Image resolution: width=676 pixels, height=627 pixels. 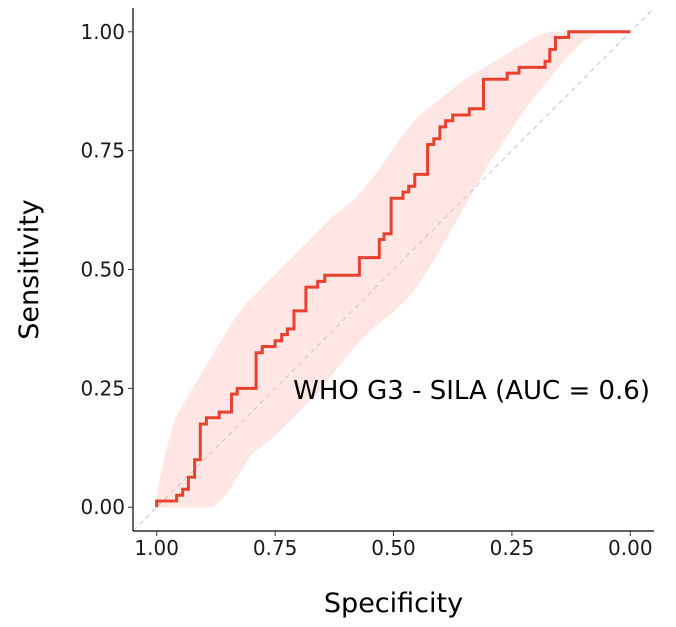 What do you see at coordinates (156, 548) in the screenshot?
I see `x-tick-label: 1.00` at bounding box center [156, 548].